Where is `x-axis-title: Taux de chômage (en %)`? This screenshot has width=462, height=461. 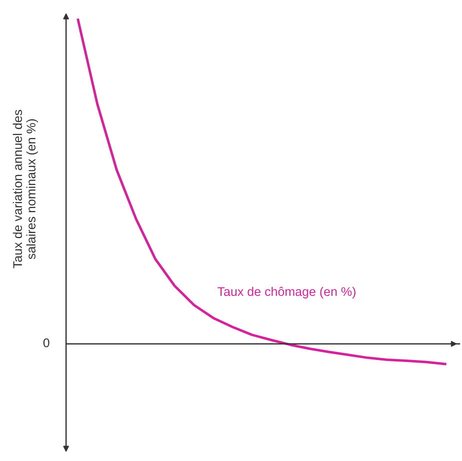 x-axis-title: Taux de chômage (en %) is located at coordinates (287, 292).